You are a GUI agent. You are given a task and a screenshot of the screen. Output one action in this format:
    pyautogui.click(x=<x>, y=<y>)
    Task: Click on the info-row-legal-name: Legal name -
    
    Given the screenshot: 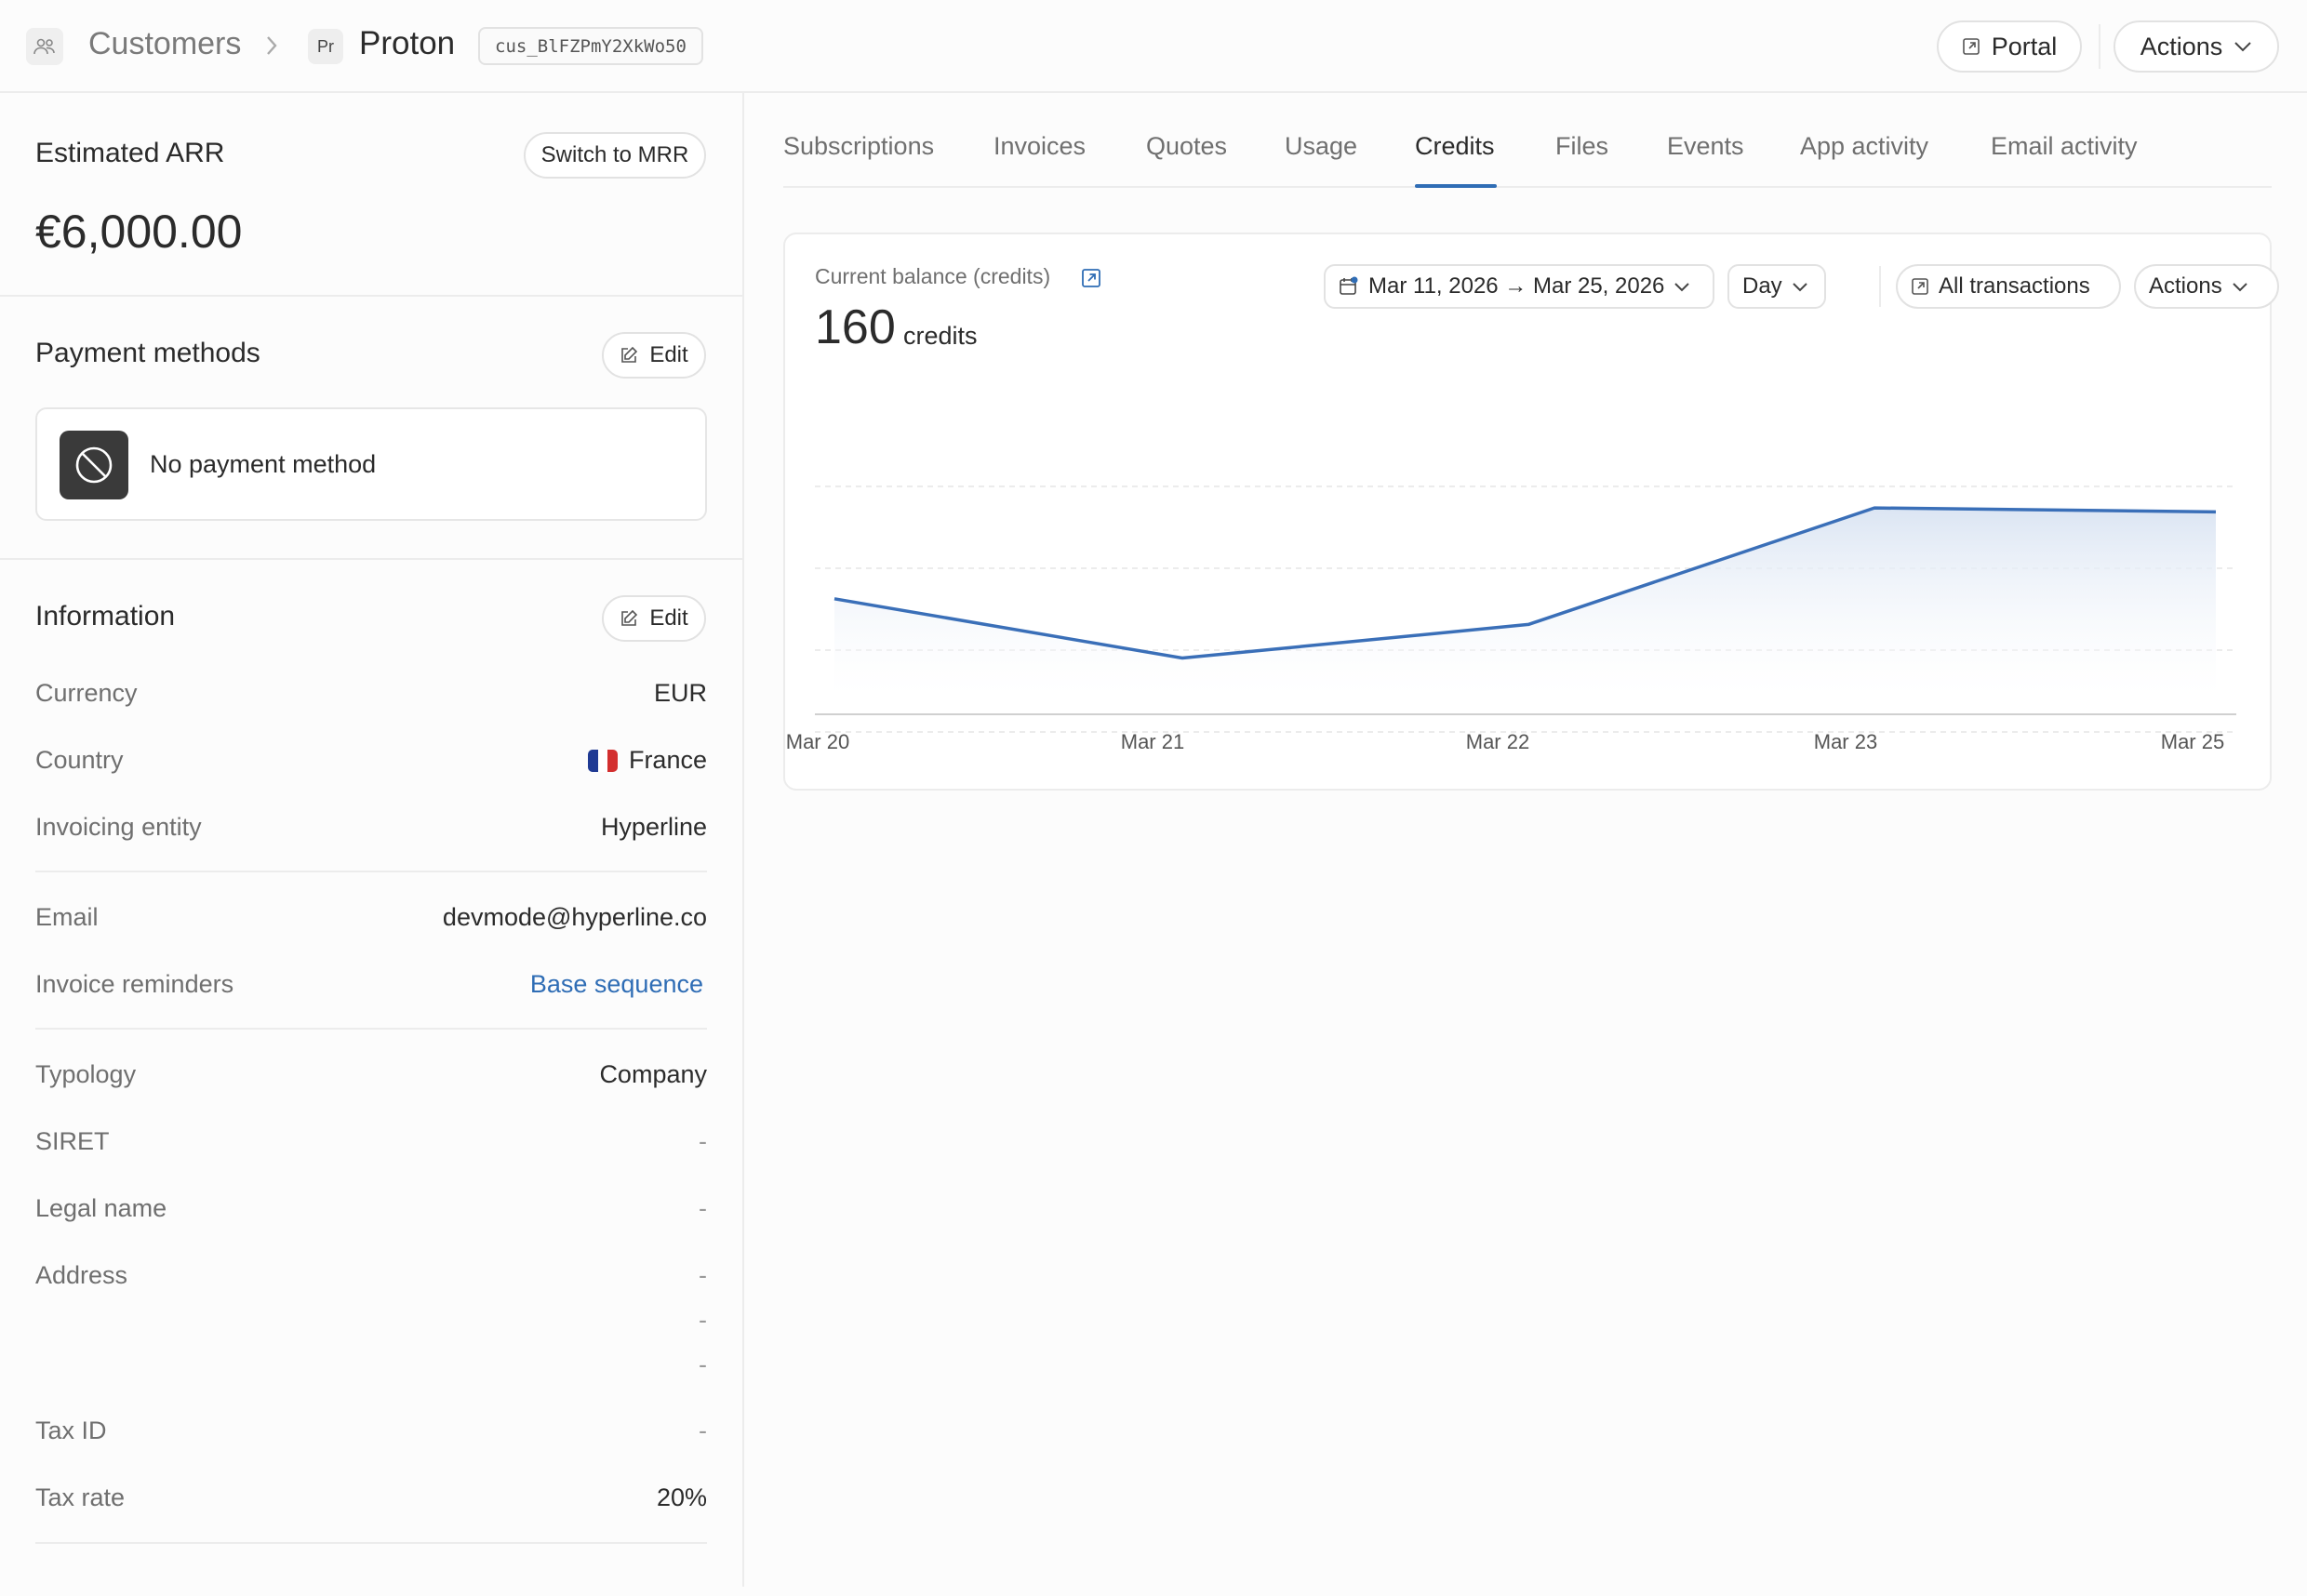 What is the action you would take?
    pyautogui.click(x=371, y=1211)
    